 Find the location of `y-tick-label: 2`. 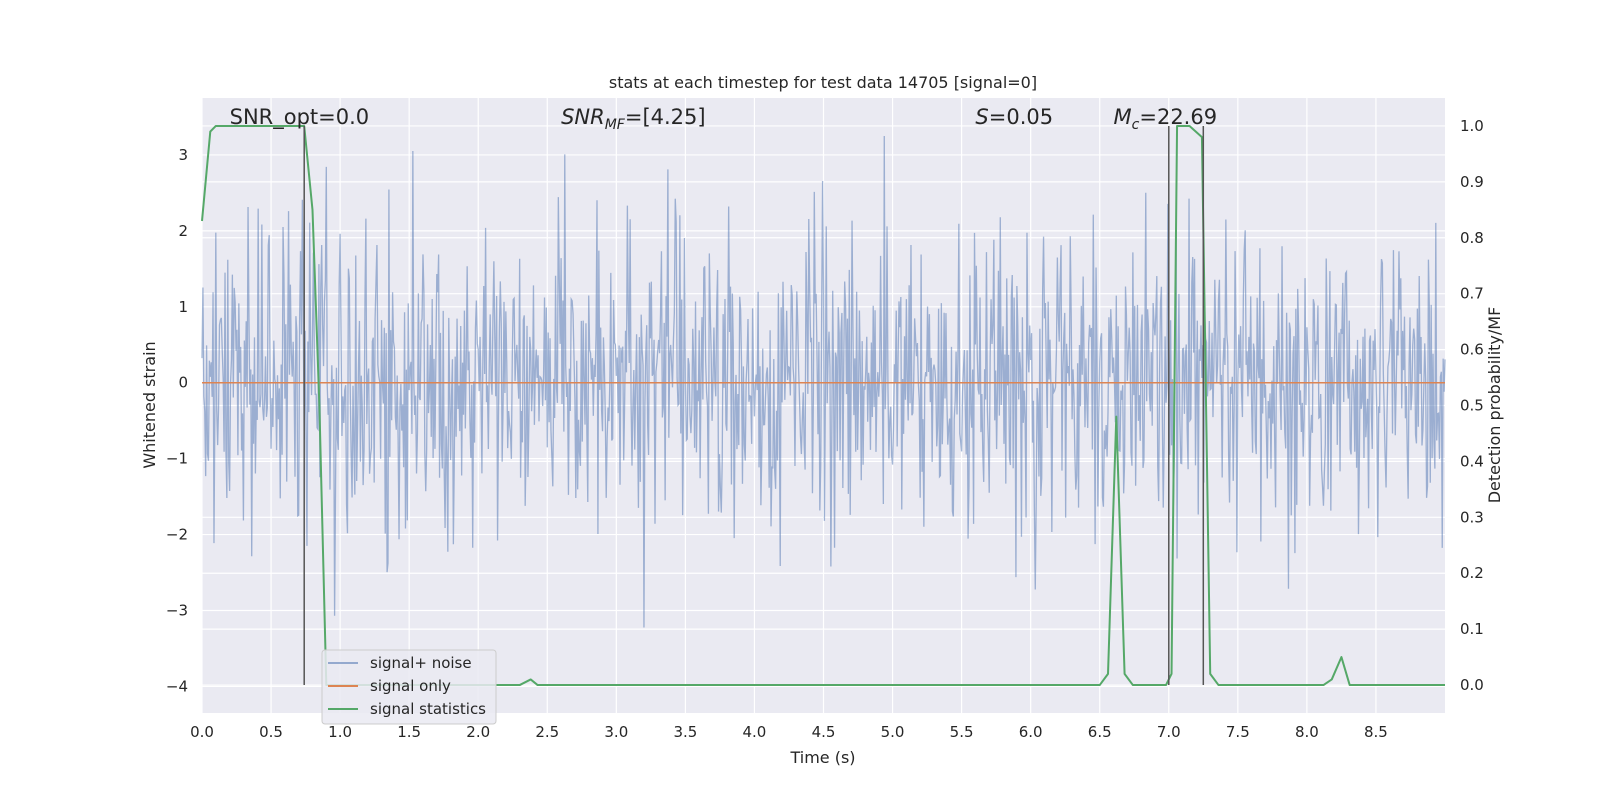

y-tick-label: 2 is located at coordinates (183, 231).